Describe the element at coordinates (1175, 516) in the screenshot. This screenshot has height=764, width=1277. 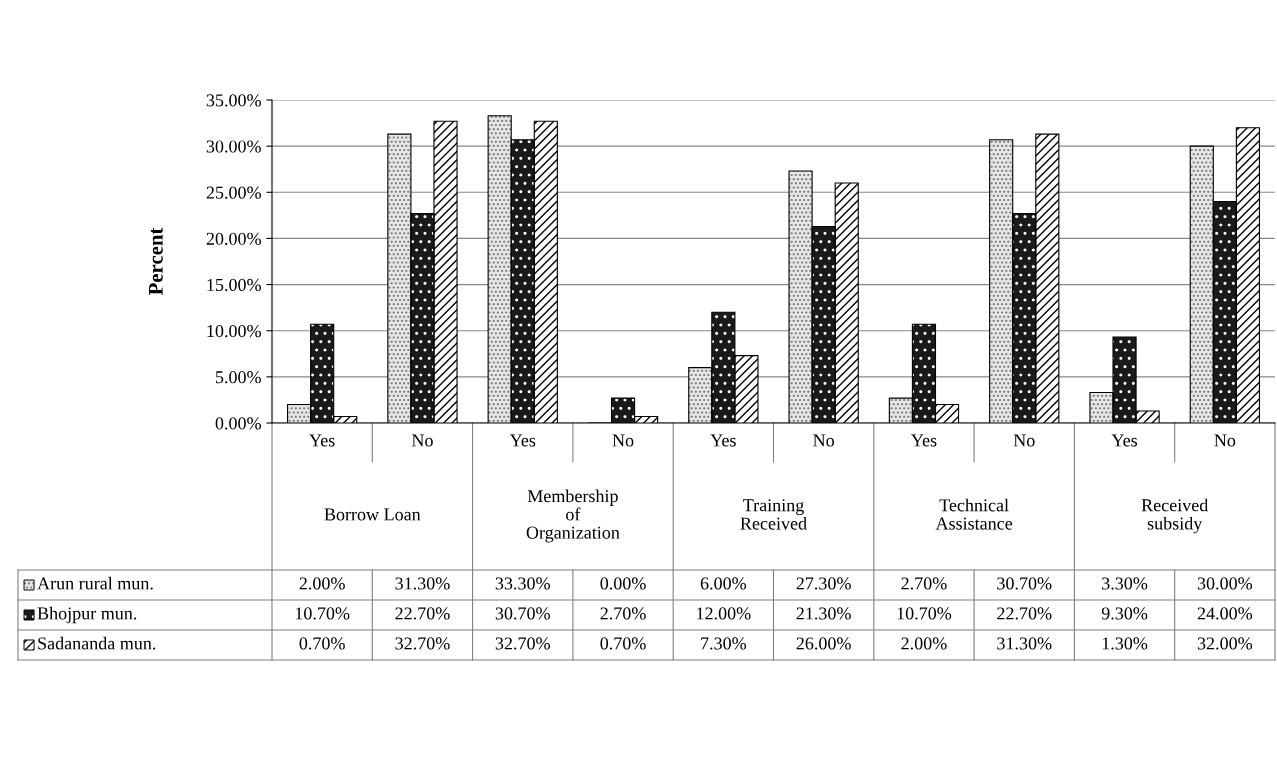
I see `text: Received subsidy` at that location.